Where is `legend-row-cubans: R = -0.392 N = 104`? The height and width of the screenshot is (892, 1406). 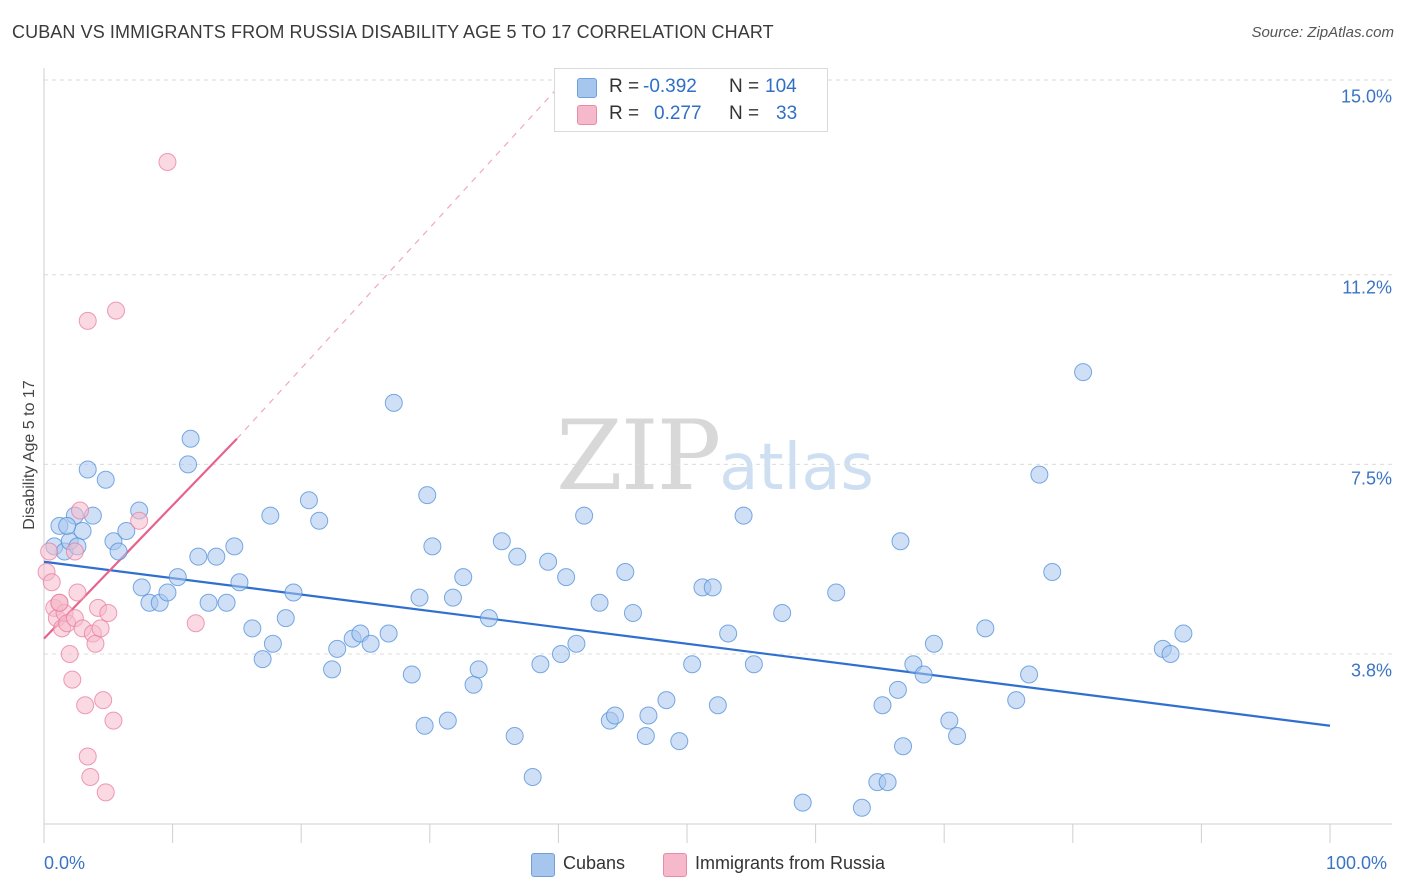 legend-row-cubans: R = -0.392 N = 104 is located at coordinates (702, 87).